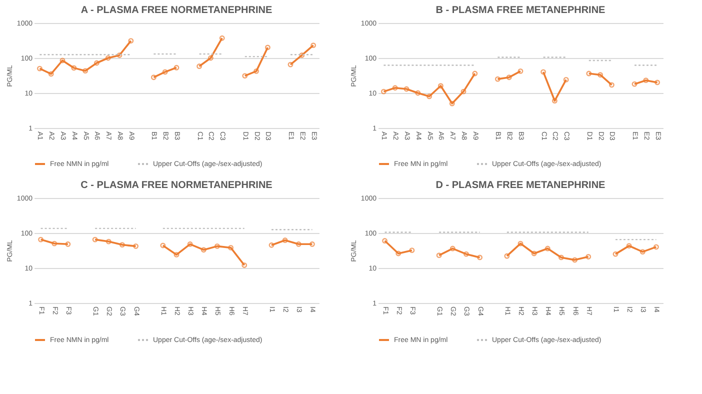  I want to click on chart-title: C - PLASMA FREE NORMETANEPHRINE, so click(176, 185).